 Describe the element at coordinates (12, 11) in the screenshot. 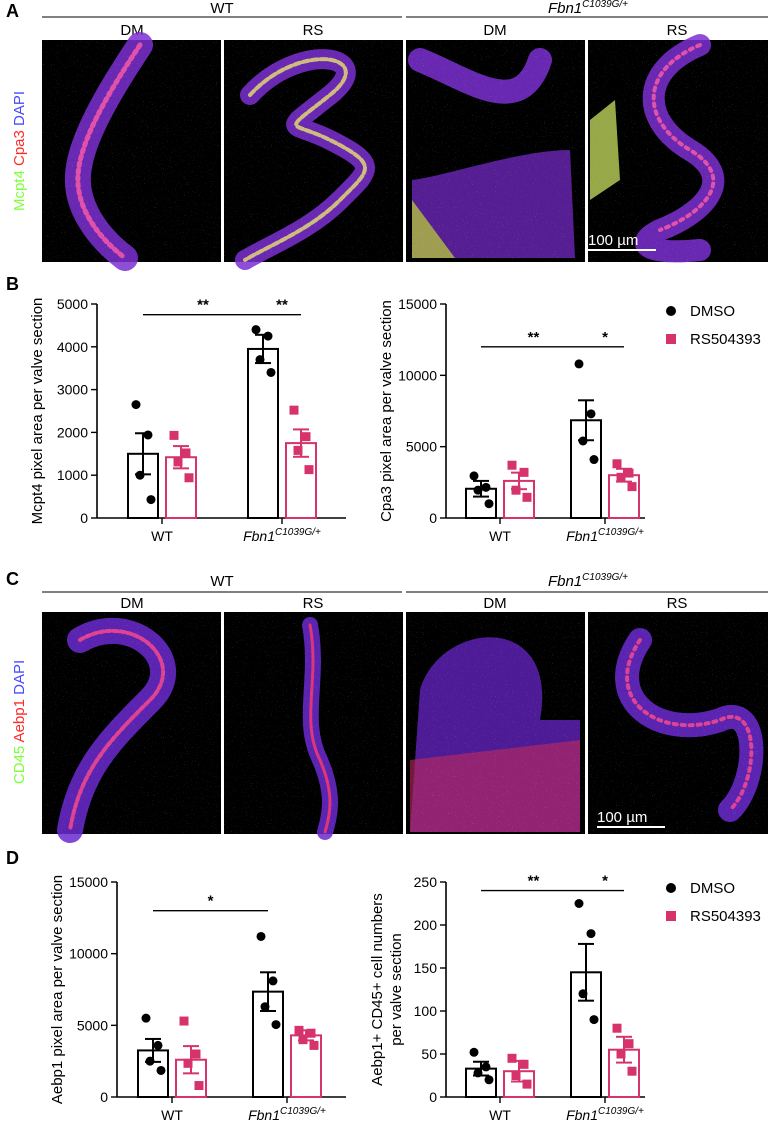

I see `panel-label-a: A` at that location.